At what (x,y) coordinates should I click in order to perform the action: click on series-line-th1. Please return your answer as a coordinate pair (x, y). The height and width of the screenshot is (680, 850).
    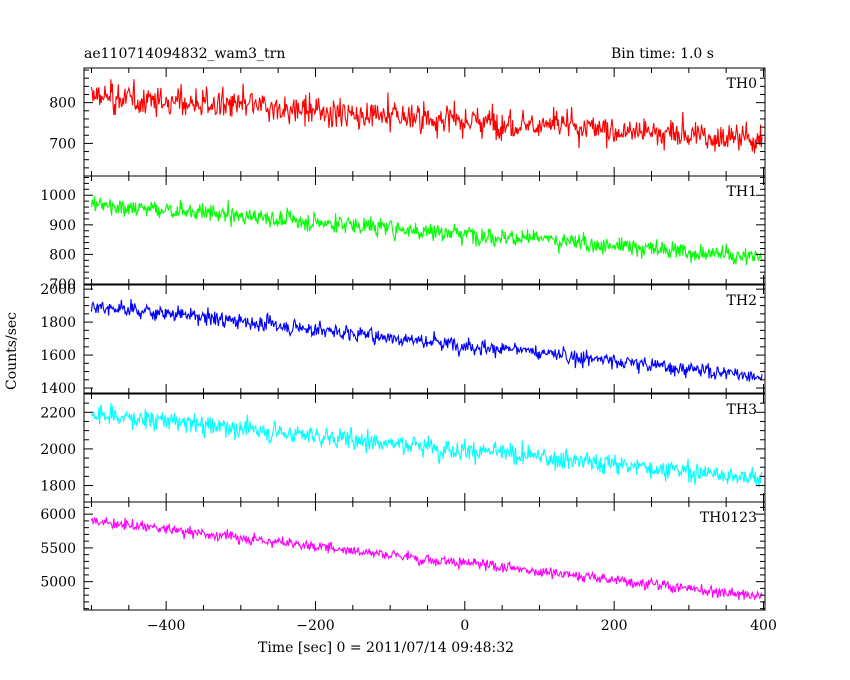
    Looking at the image, I should click on (426, 231).